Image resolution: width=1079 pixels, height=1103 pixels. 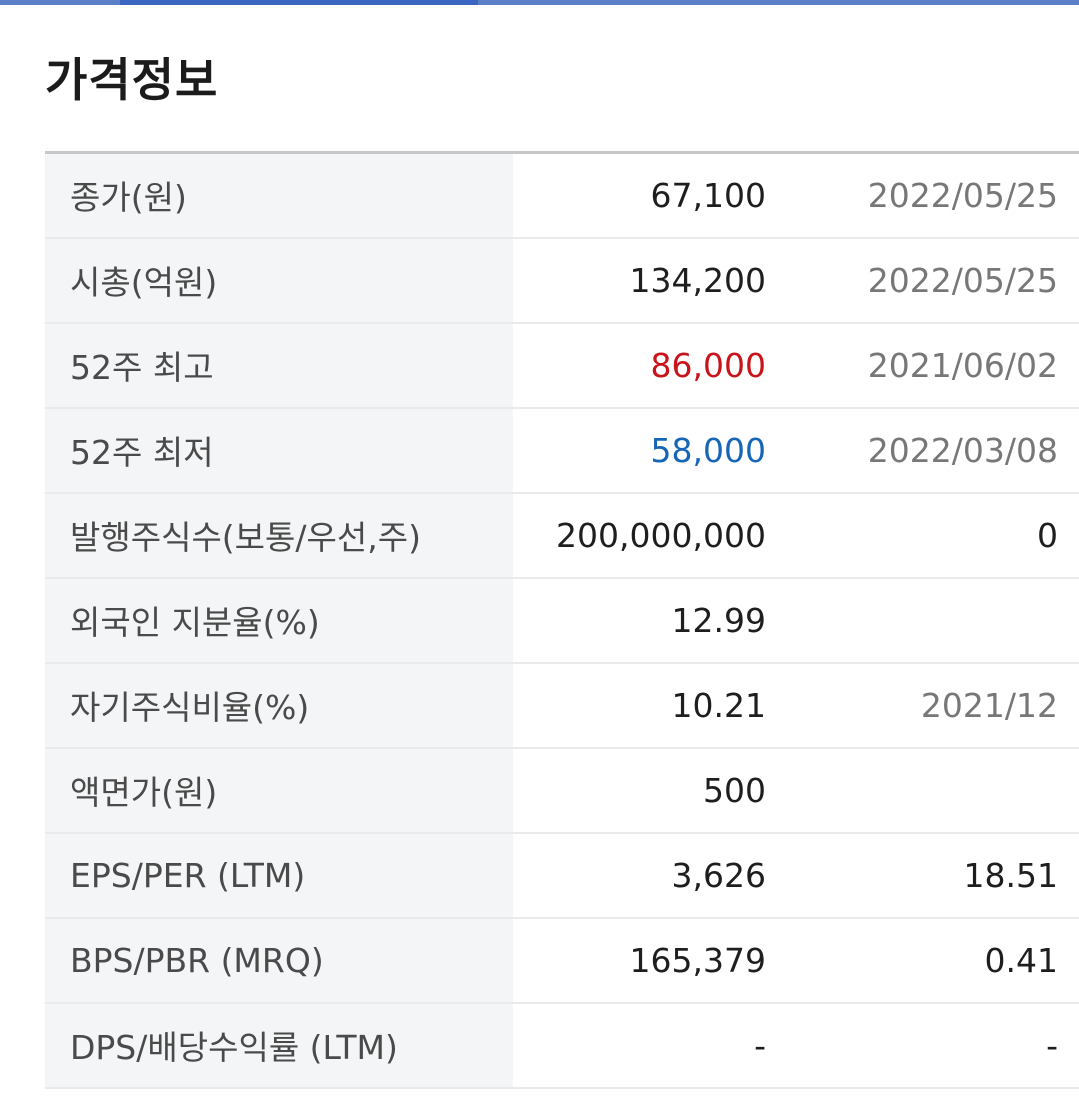 What do you see at coordinates (279, 195) in the screenshot?
I see `row-label: 종가(원)` at bounding box center [279, 195].